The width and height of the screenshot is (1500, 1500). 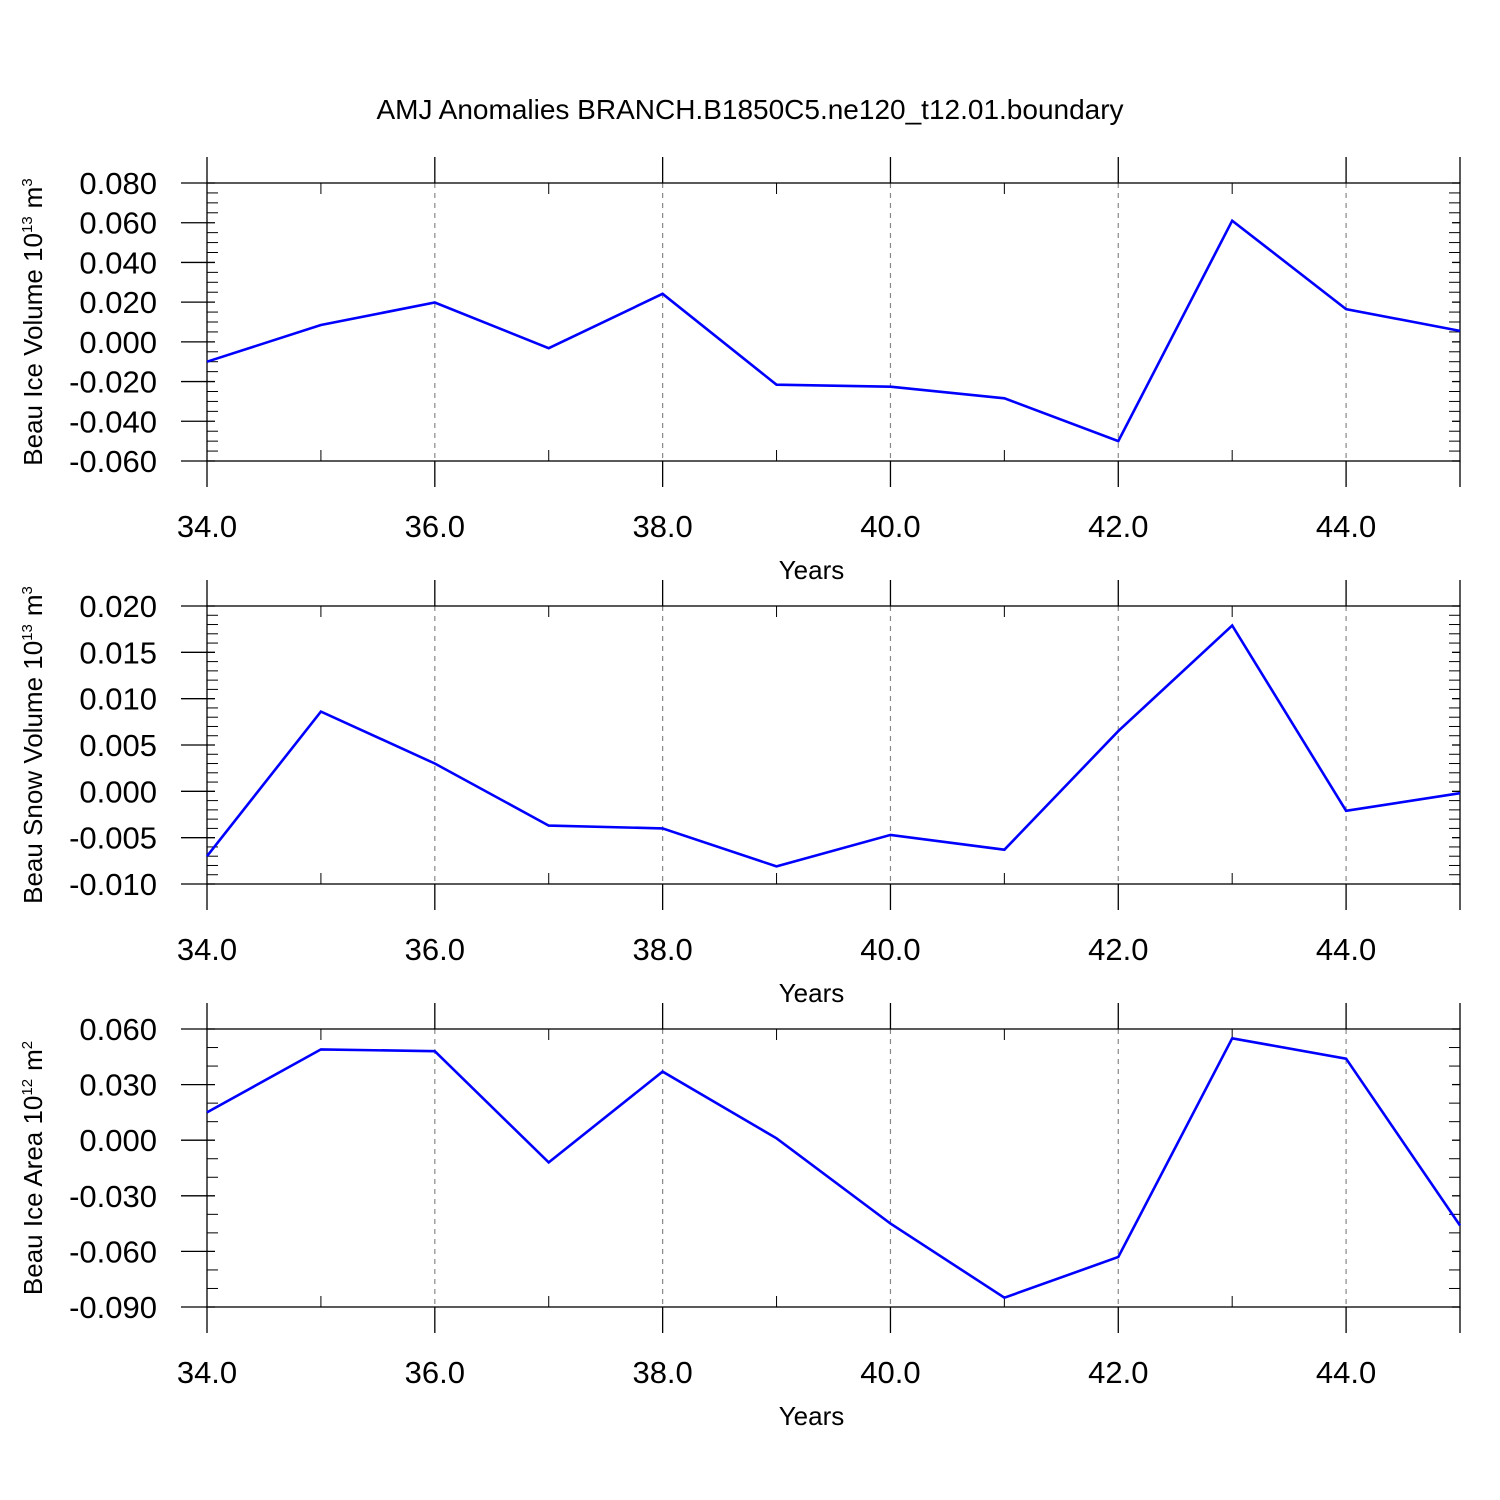 What do you see at coordinates (27, 1045) in the screenshot?
I see `y-axis-title-part: 2` at bounding box center [27, 1045].